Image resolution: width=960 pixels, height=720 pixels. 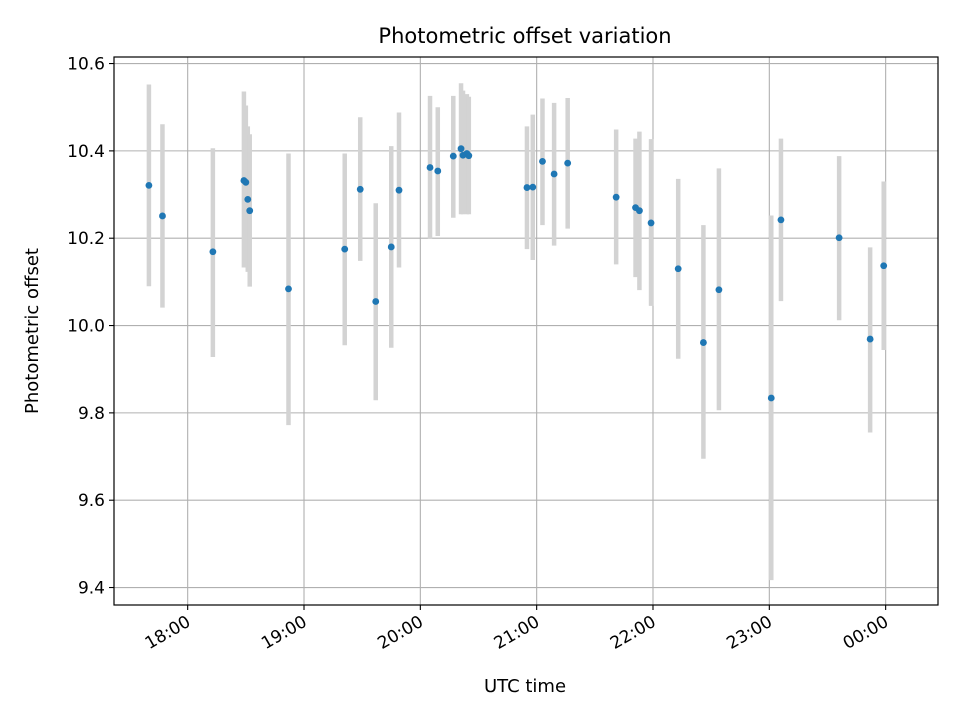 I want to click on y-tick-label: 10.6, so click(x=86, y=65).